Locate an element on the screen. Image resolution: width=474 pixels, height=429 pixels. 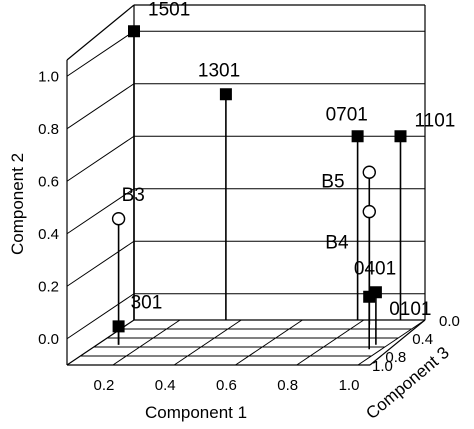
x-tick-label: 0.2 is located at coordinates (104, 385).